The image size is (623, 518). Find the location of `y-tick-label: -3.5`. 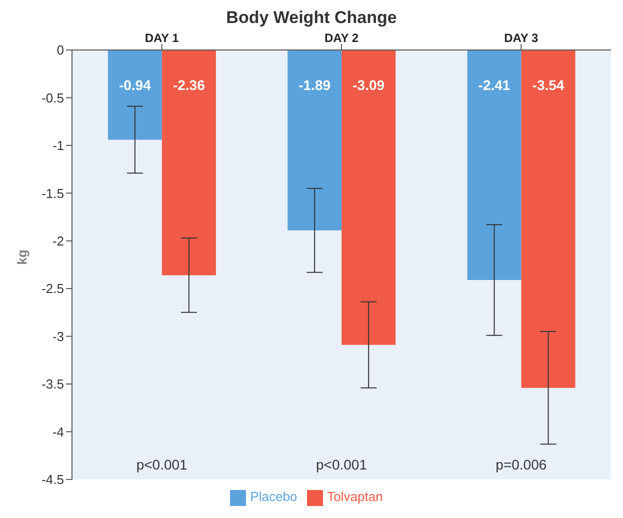

y-tick-label: -3.5 is located at coordinates (53, 384).